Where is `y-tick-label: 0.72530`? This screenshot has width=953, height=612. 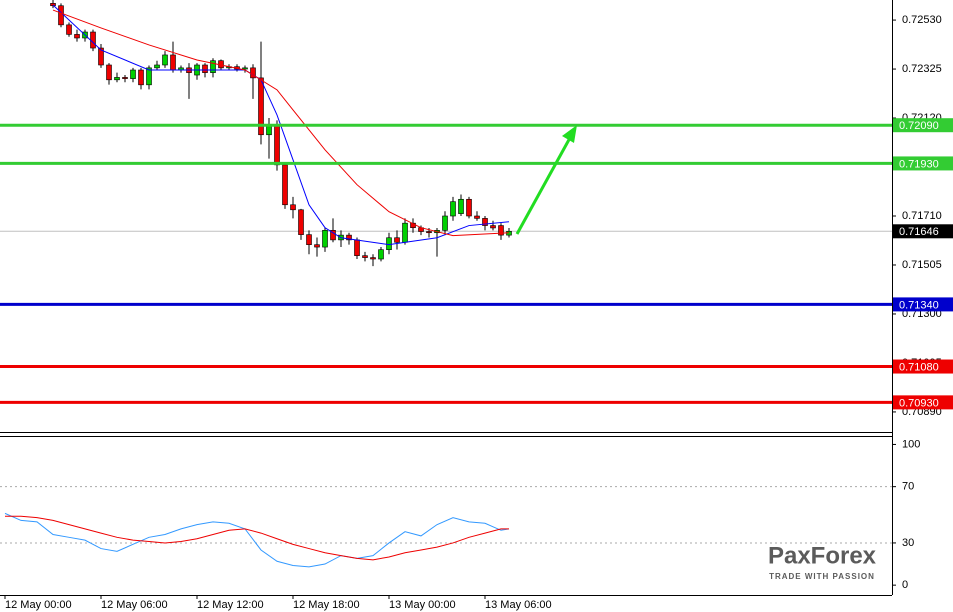
y-tick-label: 0.72530 is located at coordinates (922, 20).